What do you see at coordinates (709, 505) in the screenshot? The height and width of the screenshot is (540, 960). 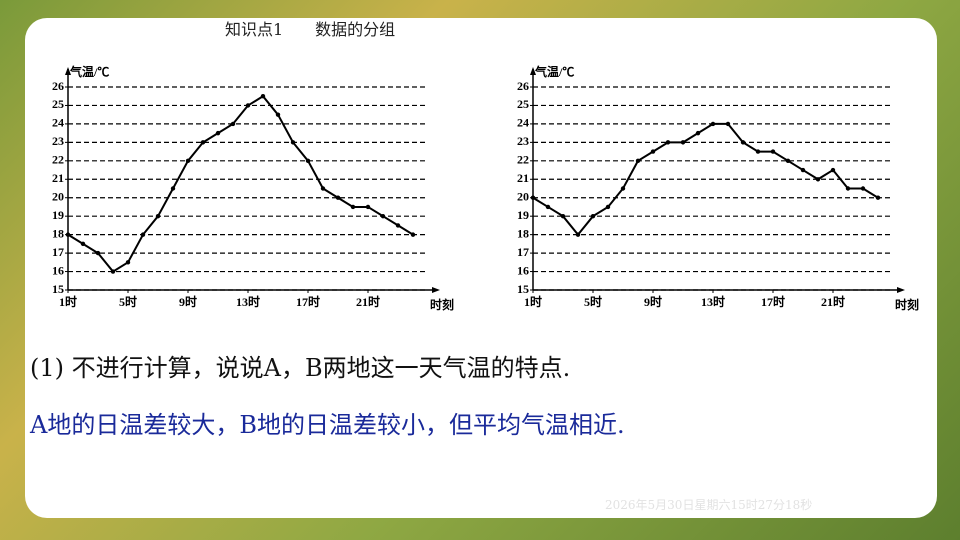 I see `timestamp: 2026年5月30日星期六15时27分18秒` at bounding box center [709, 505].